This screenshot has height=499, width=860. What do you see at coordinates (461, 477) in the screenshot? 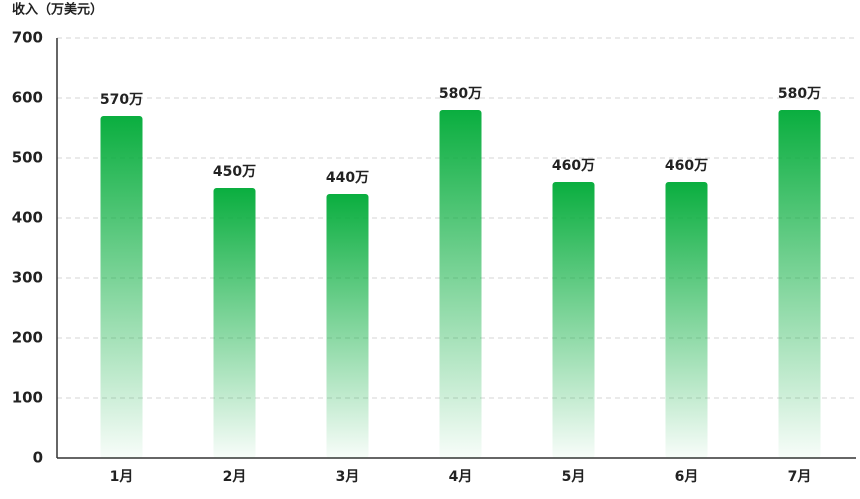
I see `x-tick-label: 4月` at bounding box center [461, 477].